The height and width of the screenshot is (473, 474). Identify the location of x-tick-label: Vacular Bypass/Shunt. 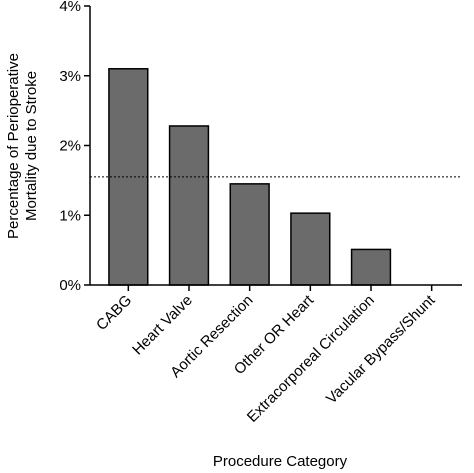
(381, 349).